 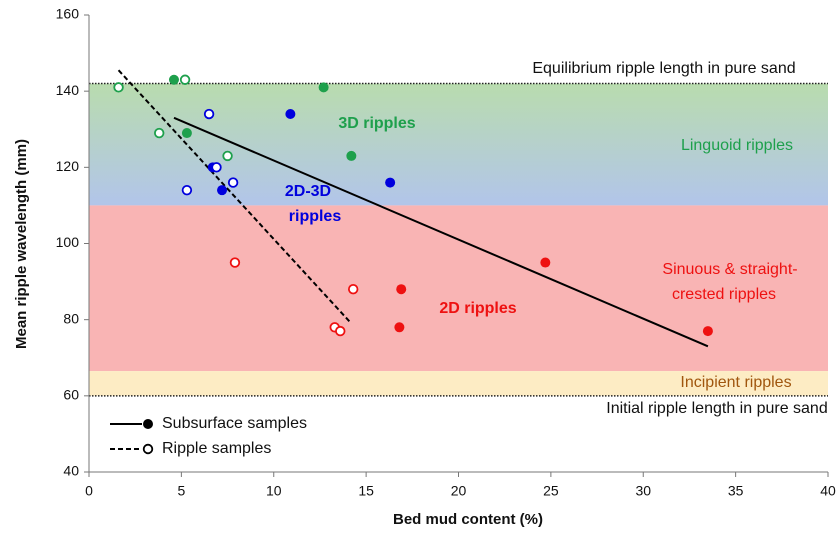 What do you see at coordinates (468, 519) in the screenshot?
I see `x-axis-title: Bed mud content (%)` at bounding box center [468, 519].